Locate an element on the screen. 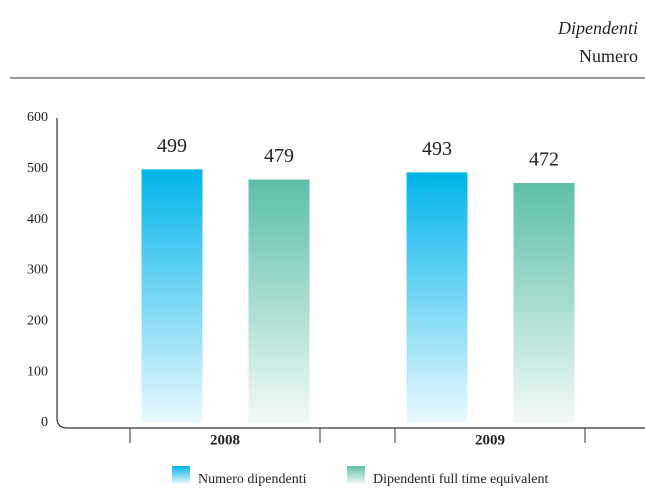 The width and height of the screenshot is (645, 489). data-label: 472 is located at coordinates (544, 160).